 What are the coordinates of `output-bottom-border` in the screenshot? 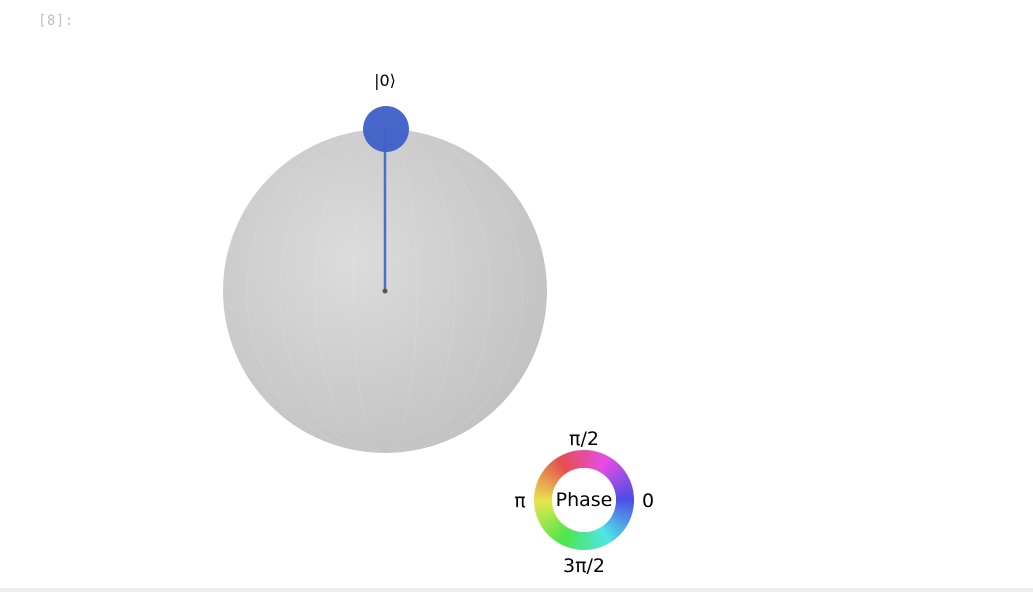 It's located at (516, 590).